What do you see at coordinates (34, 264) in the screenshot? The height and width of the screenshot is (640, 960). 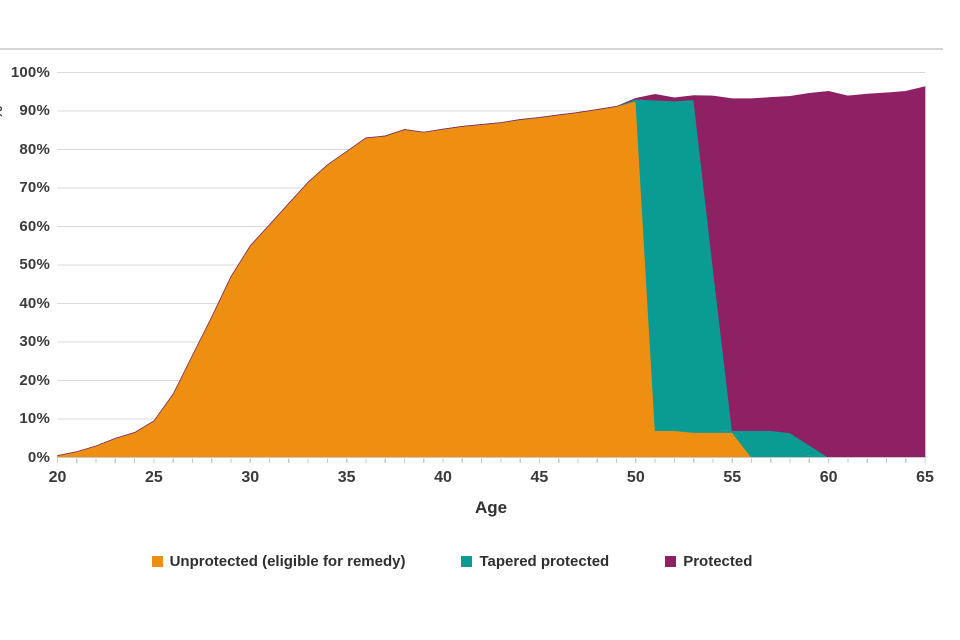 I see `y-tick-label: 50%` at bounding box center [34, 264].